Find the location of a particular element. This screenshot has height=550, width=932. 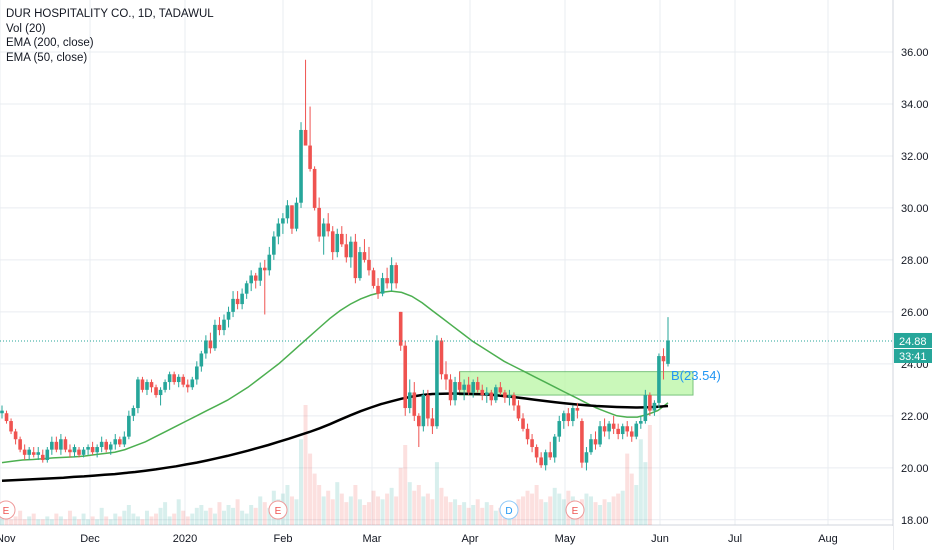

y-tick-label: 20.00 is located at coordinates (915, 469).